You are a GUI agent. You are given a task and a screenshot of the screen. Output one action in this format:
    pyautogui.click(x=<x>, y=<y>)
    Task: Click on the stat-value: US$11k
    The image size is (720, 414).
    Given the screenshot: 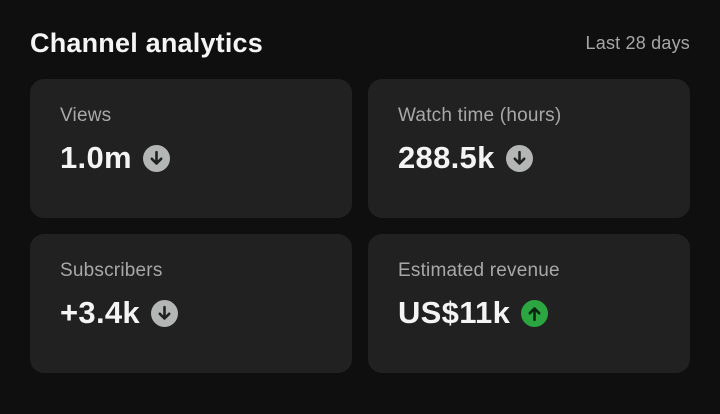 What is the action you would take?
    pyautogui.click(x=454, y=312)
    